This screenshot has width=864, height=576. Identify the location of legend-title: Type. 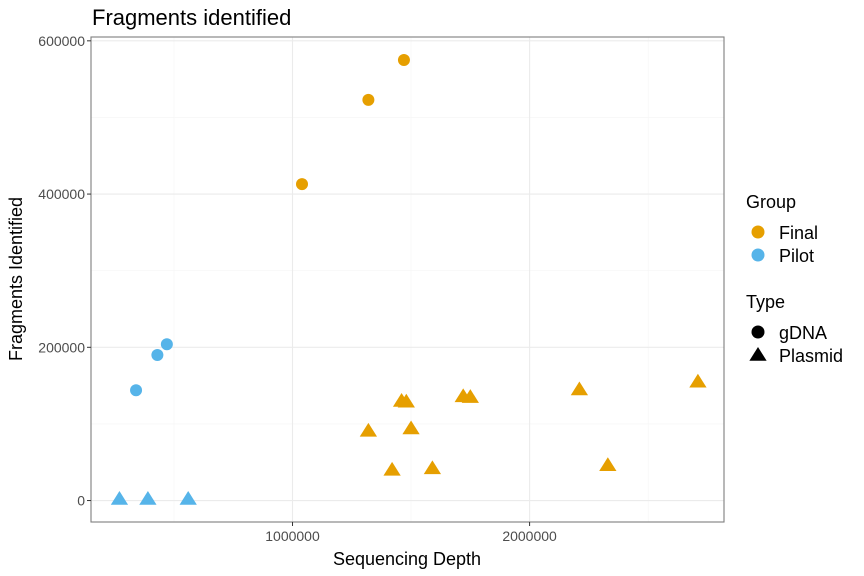
(765, 302).